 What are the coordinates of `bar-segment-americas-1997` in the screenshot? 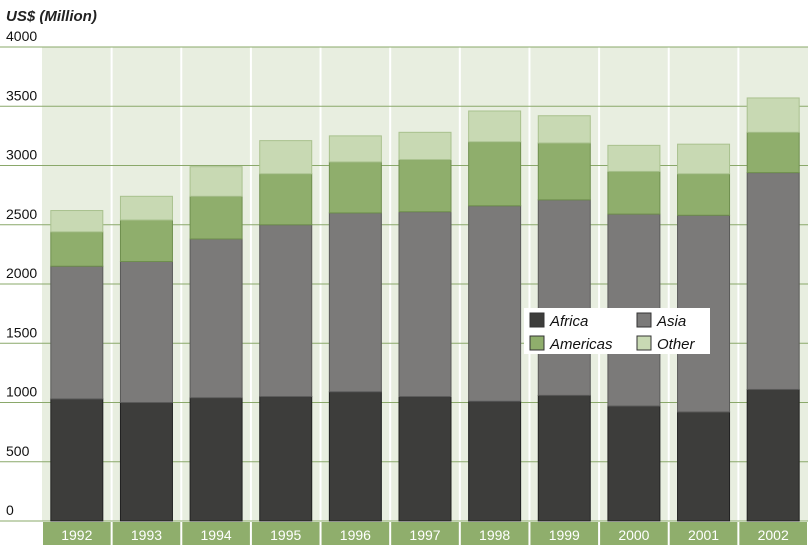 It's located at (425, 186).